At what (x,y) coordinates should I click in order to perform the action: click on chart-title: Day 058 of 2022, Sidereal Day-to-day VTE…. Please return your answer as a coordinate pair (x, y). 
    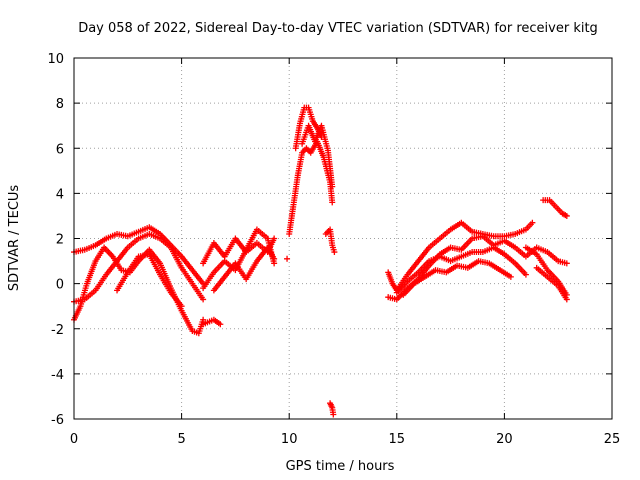
    Looking at the image, I should click on (338, 28).